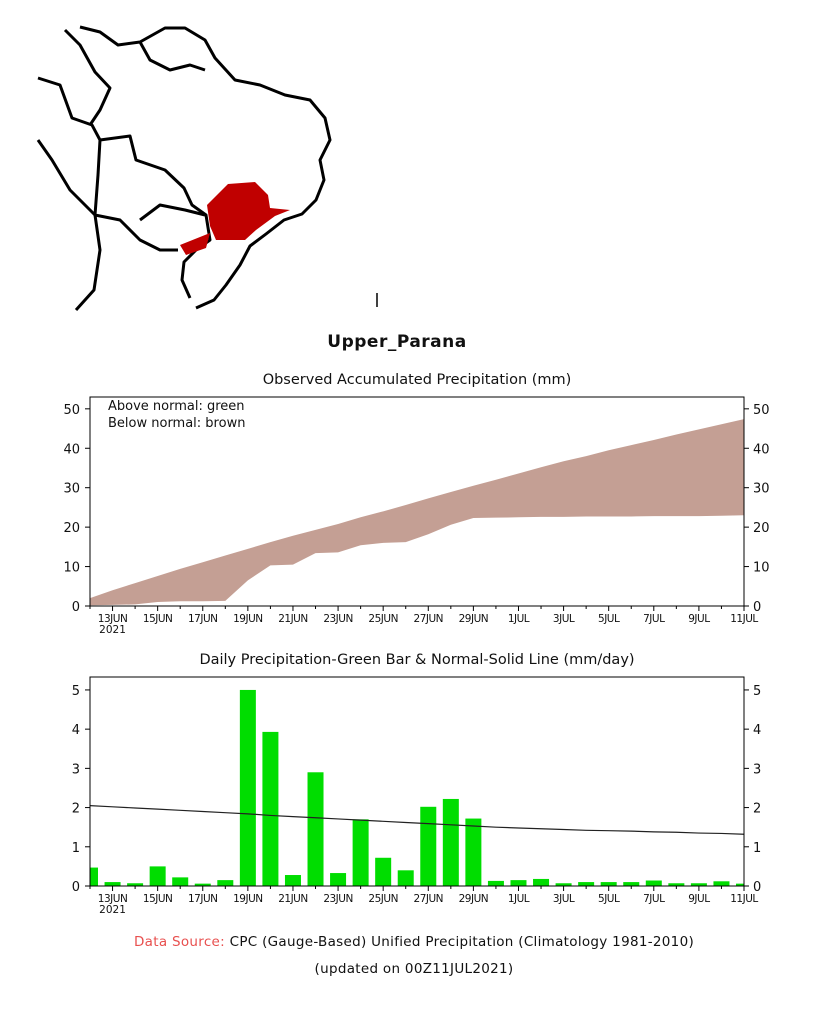 This screenshot has width=828, height=1024. I want to click on y-tick-label-left: 40, so click(71, 449).